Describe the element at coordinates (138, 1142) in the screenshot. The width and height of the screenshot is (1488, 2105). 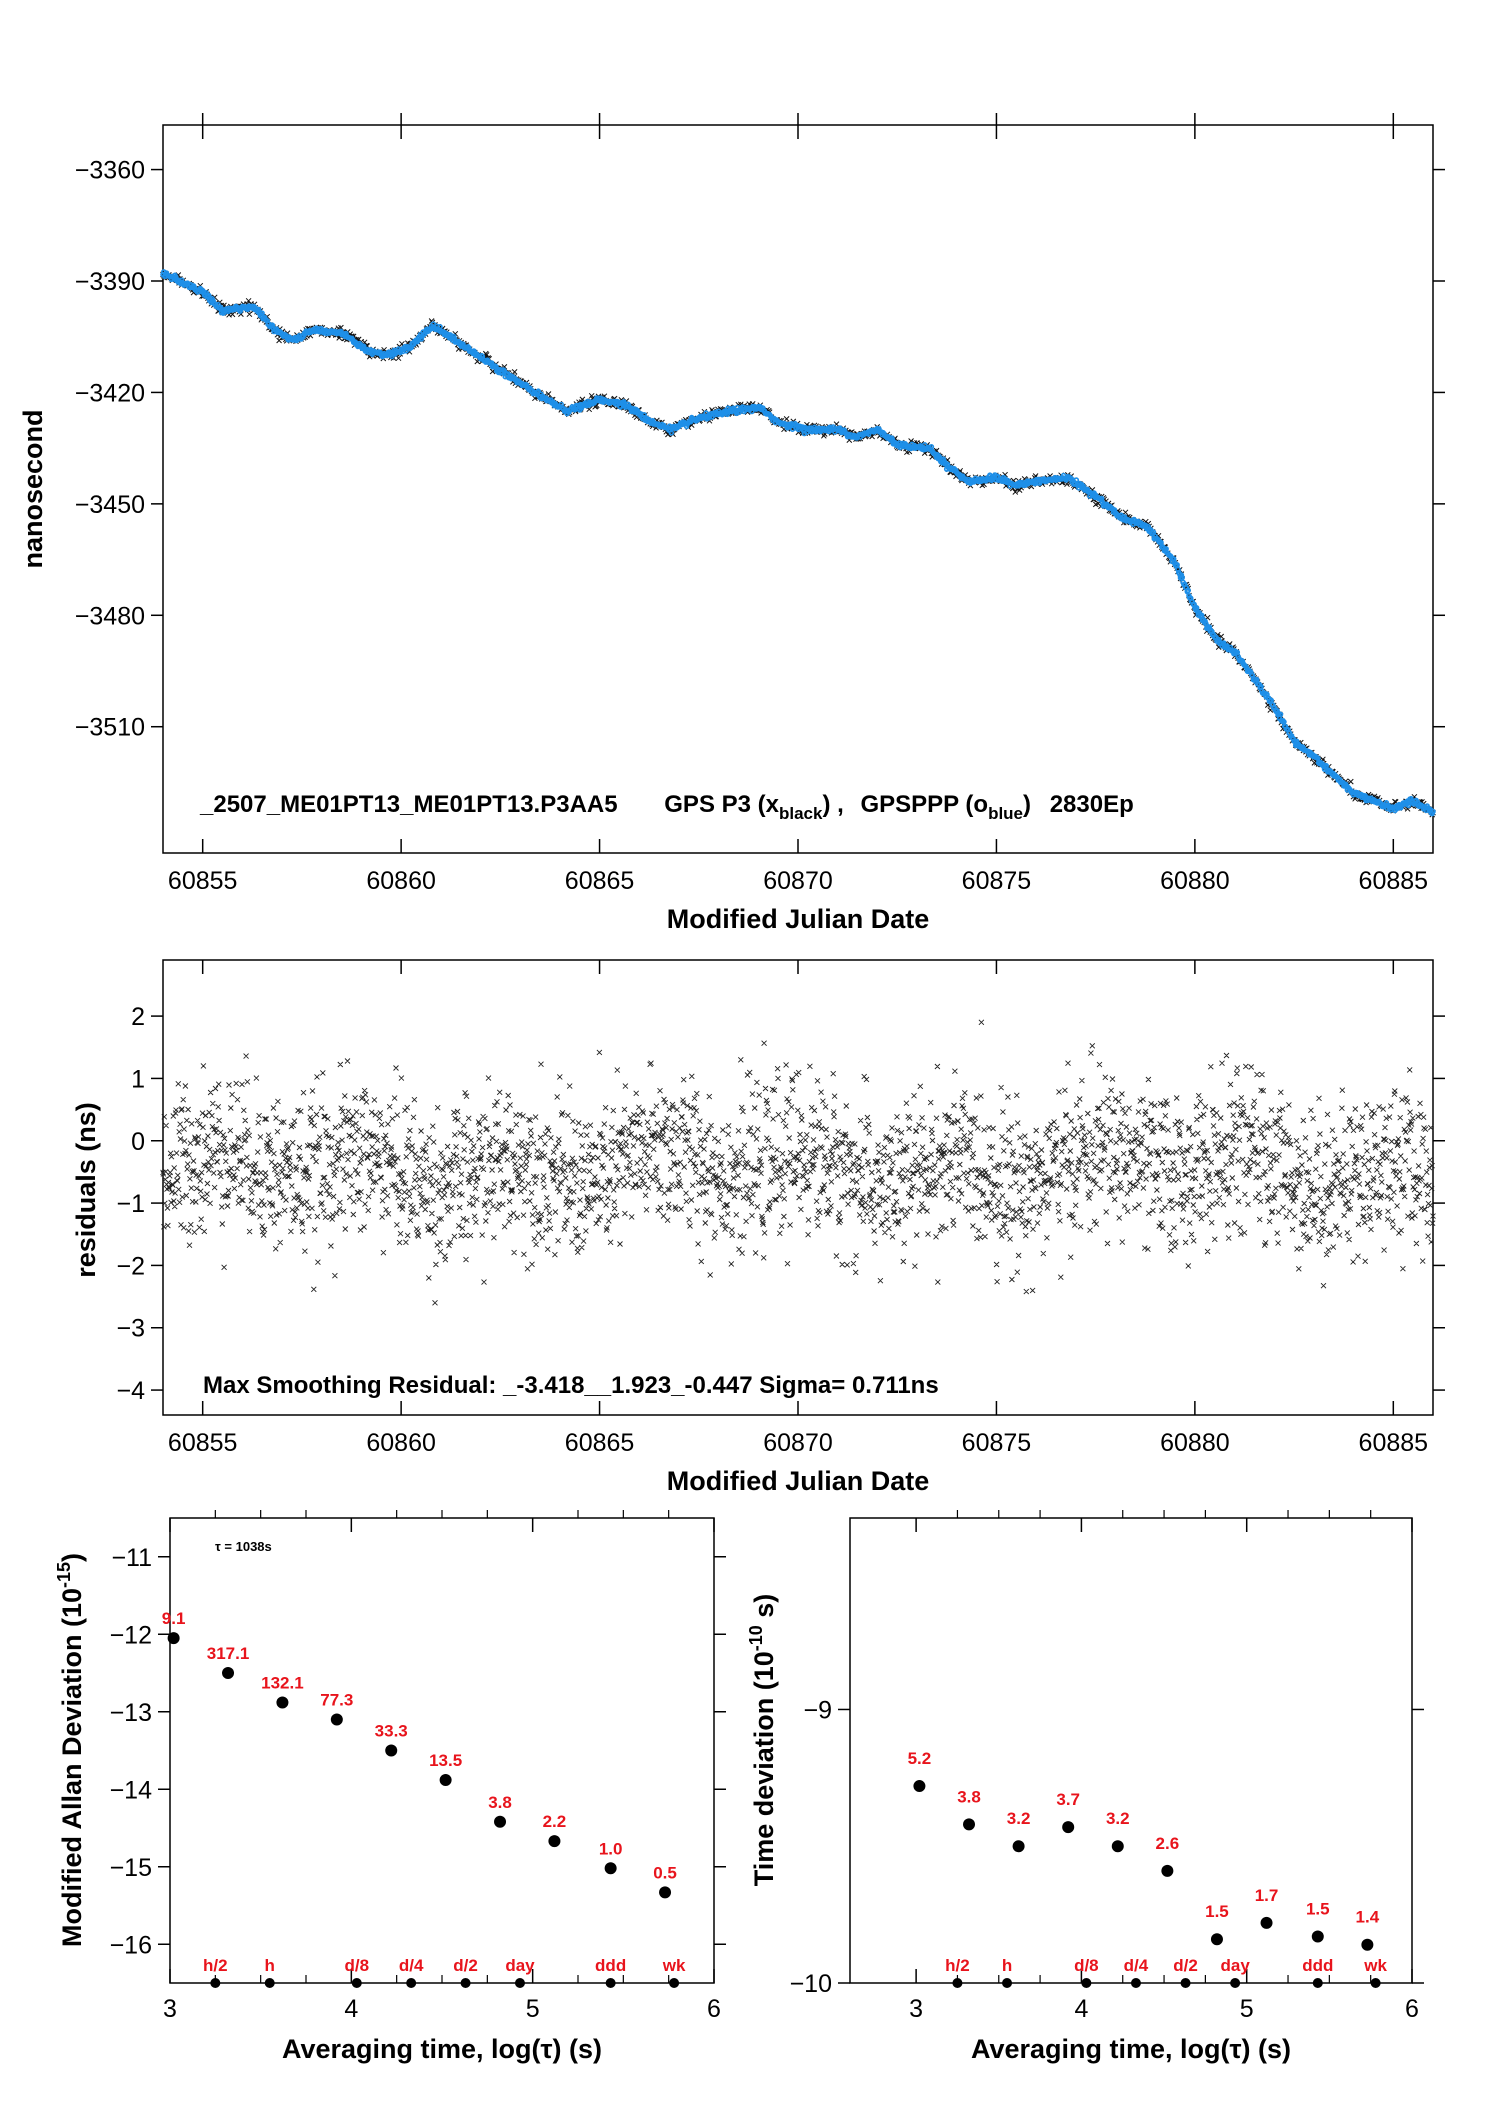
I see `panel2-ytick-label: 0` at that location.